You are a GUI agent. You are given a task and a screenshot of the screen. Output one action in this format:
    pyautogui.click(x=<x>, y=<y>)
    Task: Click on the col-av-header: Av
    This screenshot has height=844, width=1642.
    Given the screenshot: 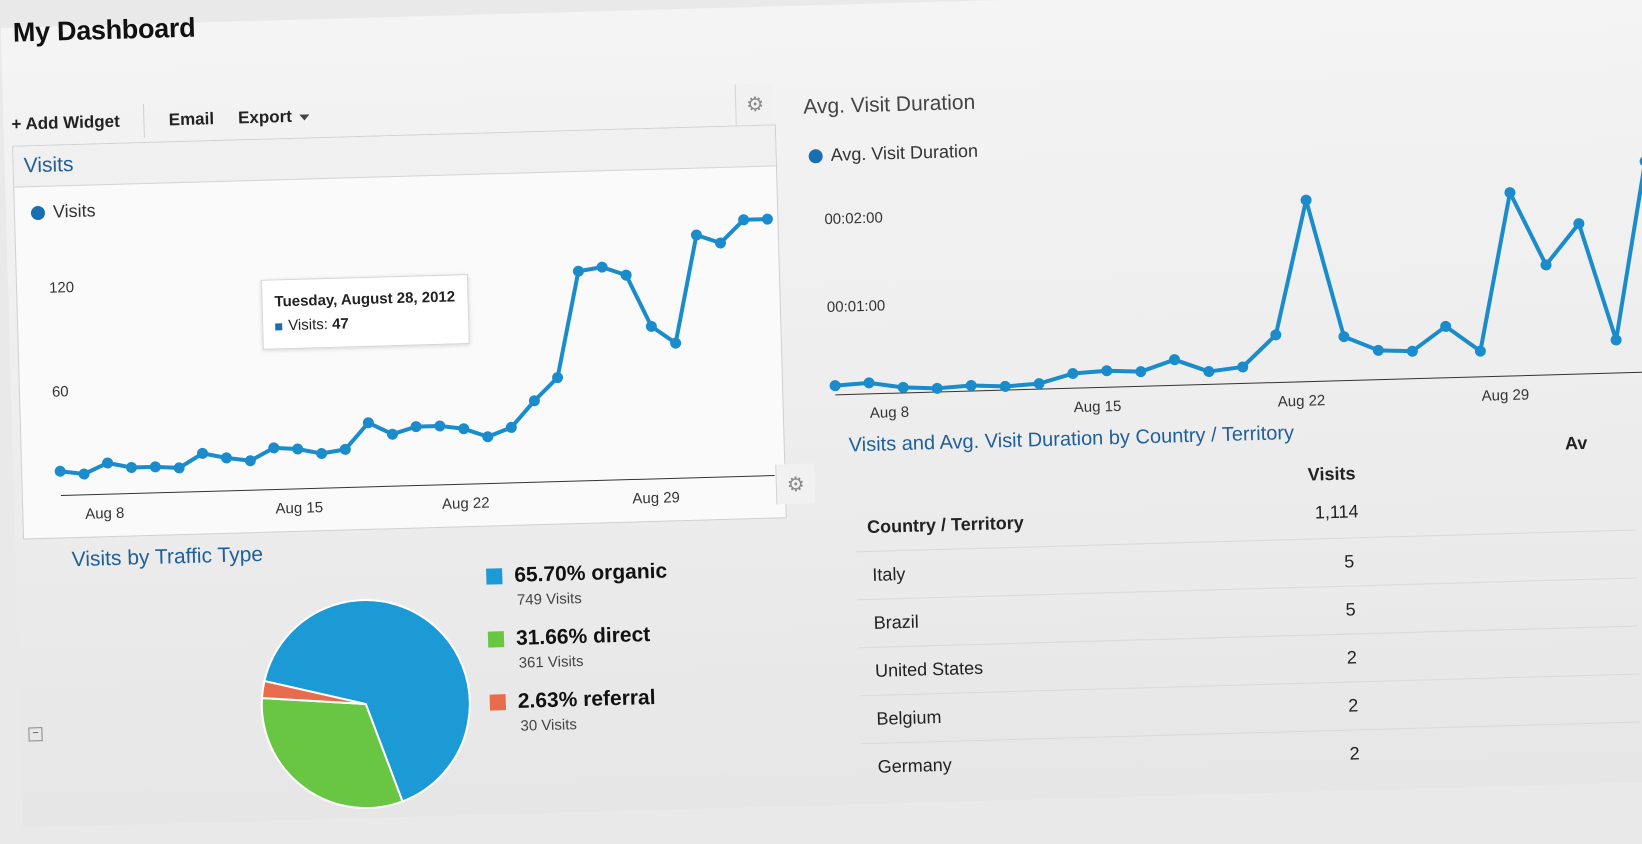 What is the action you would take?
    pyautogui.click(x=1576, y=443)
    